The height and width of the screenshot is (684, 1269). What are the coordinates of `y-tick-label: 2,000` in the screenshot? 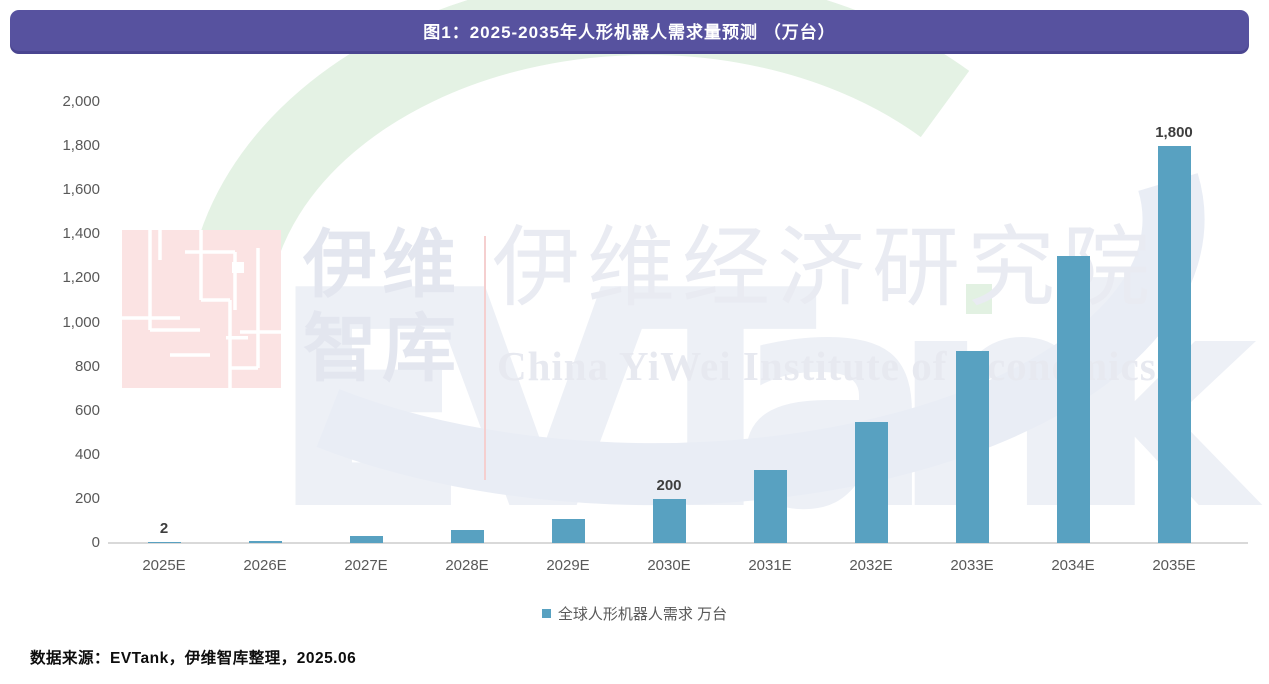 It's located at (81, 101).